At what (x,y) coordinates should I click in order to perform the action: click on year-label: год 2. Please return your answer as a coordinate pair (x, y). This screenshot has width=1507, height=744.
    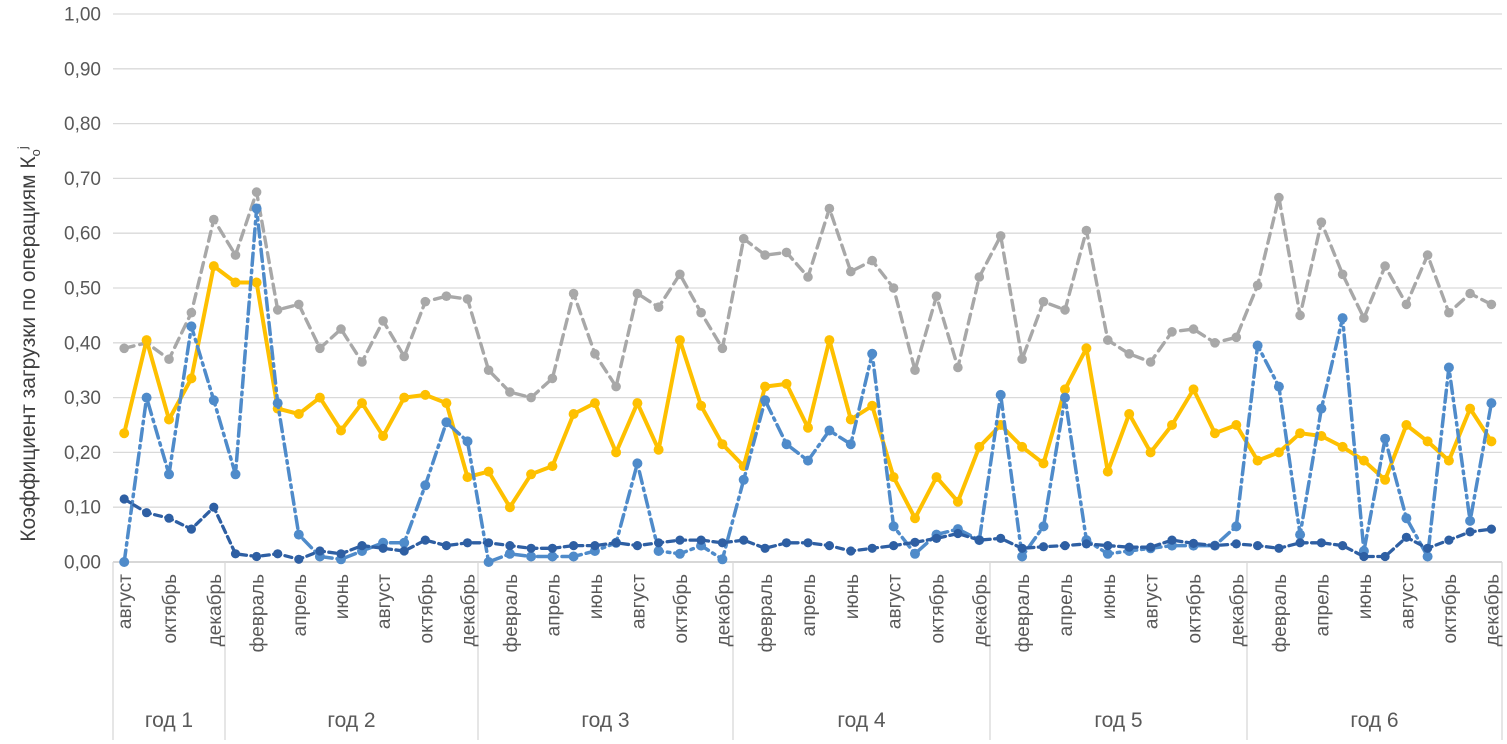
    Looking at the image, I should click on (351, 720).